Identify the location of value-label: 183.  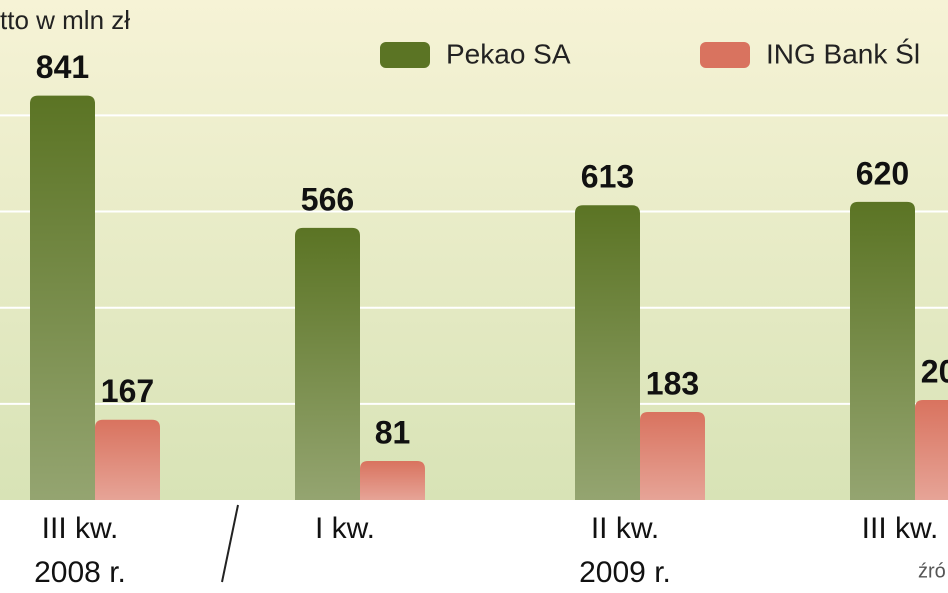
(672, 383).